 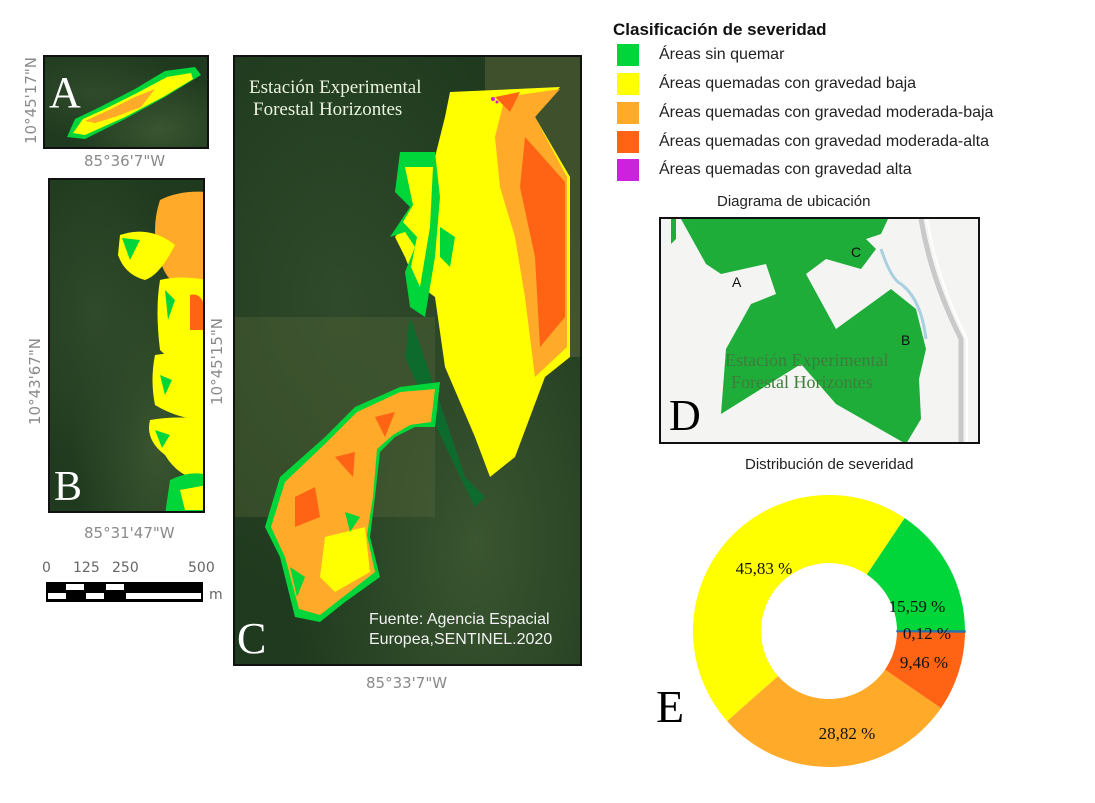 What do you see at coordinates (461, 639) in the screenshot?
I see `source-credit-line2: Europea,SENTINEL.2020` at bounding box center [461, 639].